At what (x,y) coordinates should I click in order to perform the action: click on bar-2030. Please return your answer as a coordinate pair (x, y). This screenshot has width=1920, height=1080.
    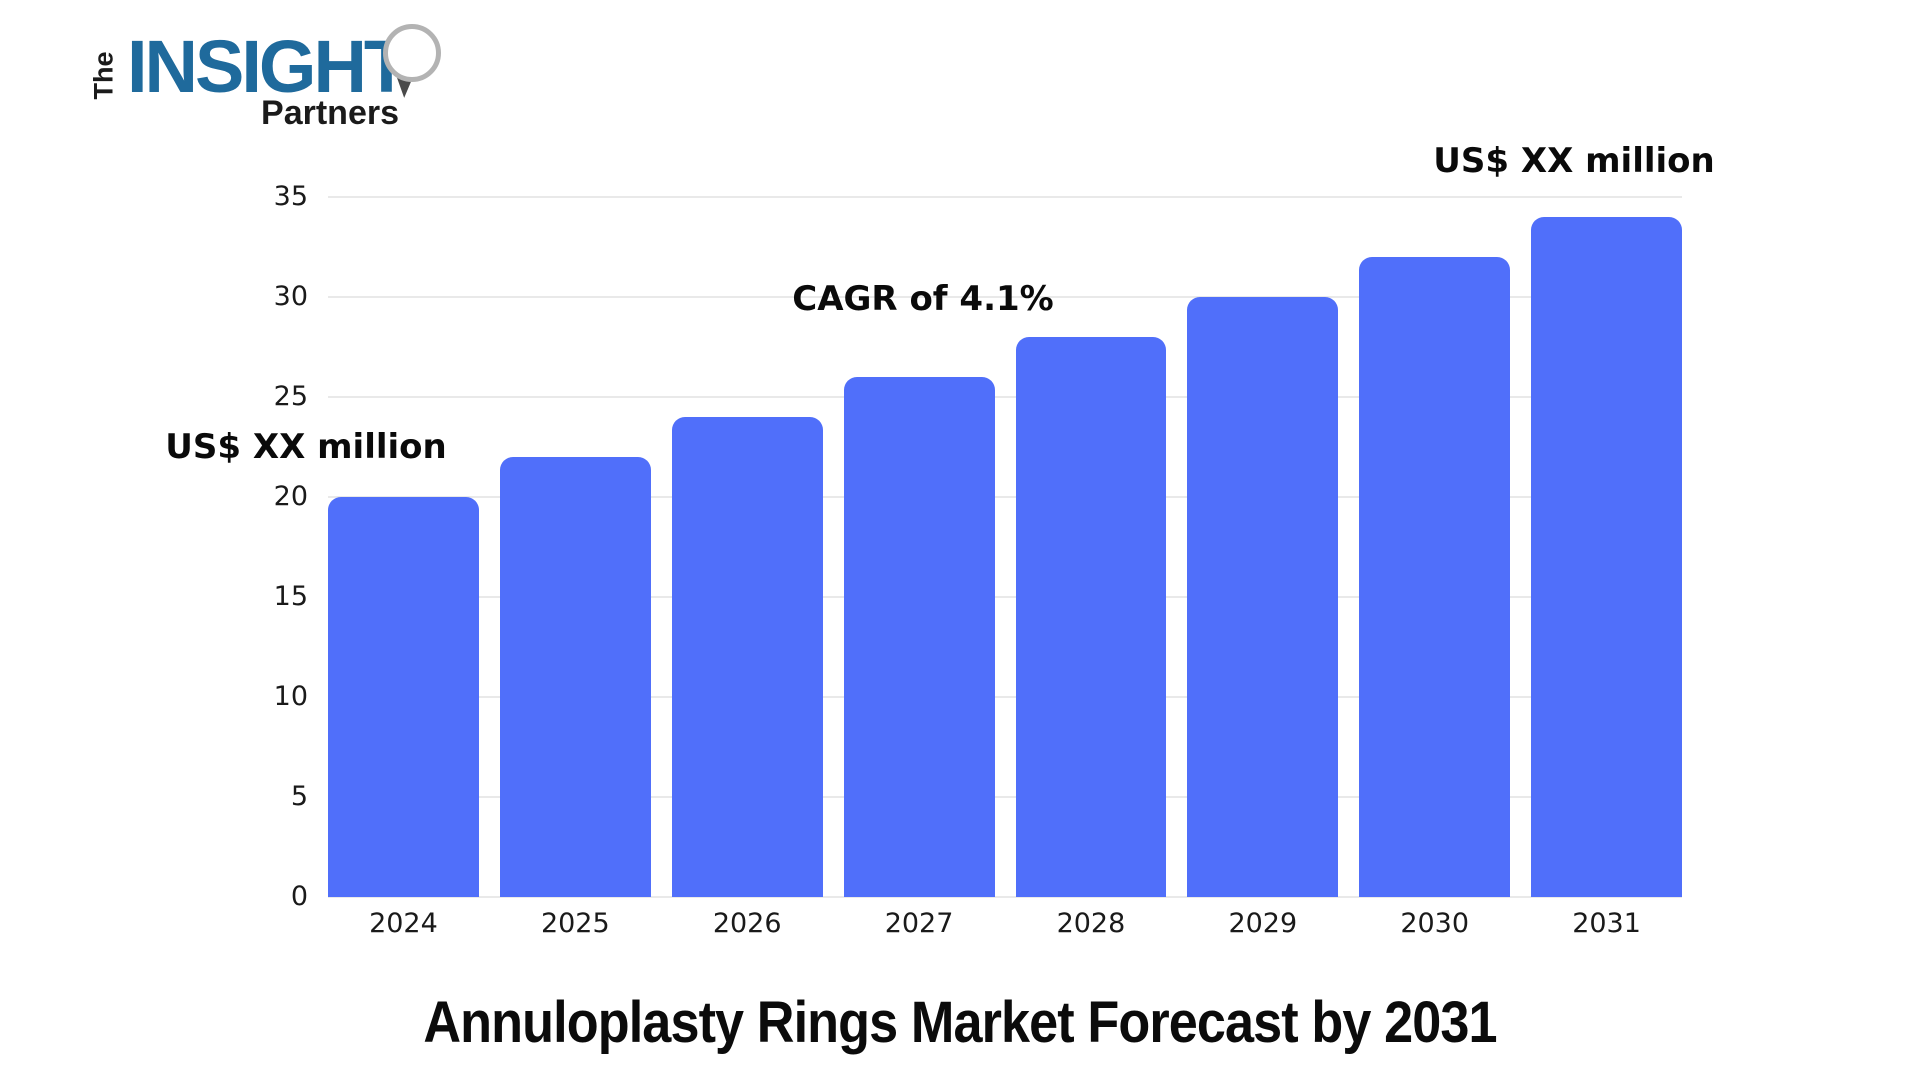
    Looking at the image, I should click on (1435, 577).